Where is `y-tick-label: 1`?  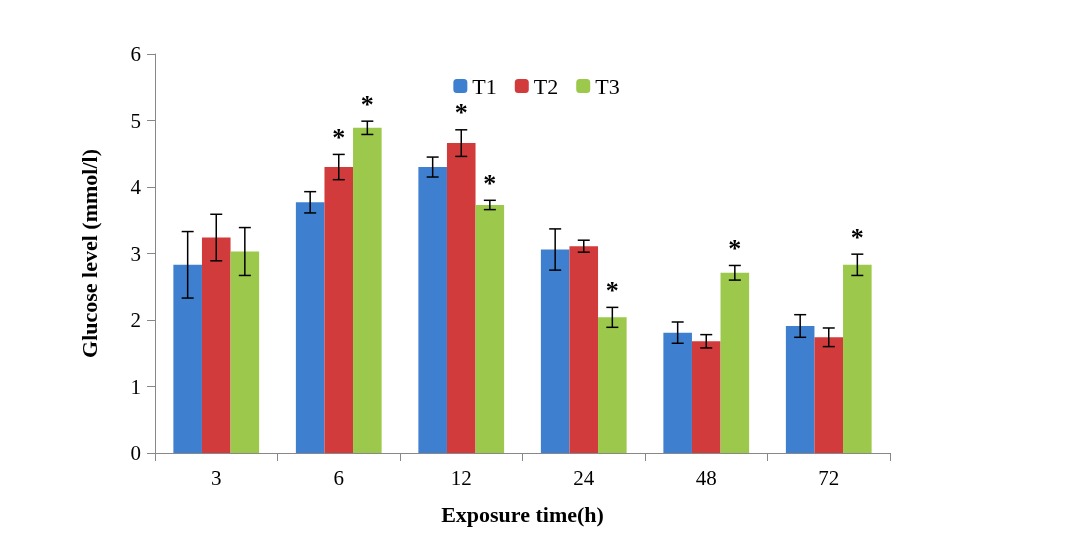 y-tick-label: 1 is located at coordinates (135, 386).